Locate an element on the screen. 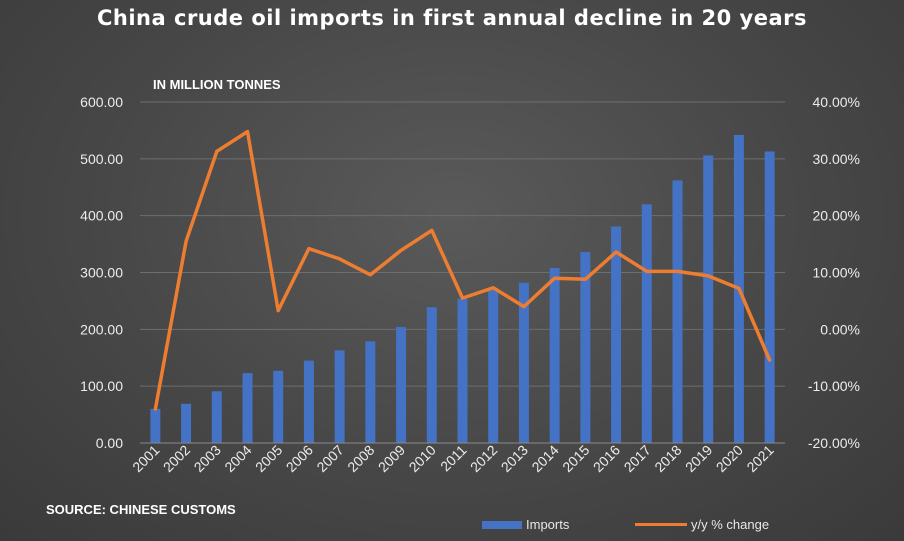 The image size is (904, 541). x-tick-label: 2002 is located at coordinates (176, 458).